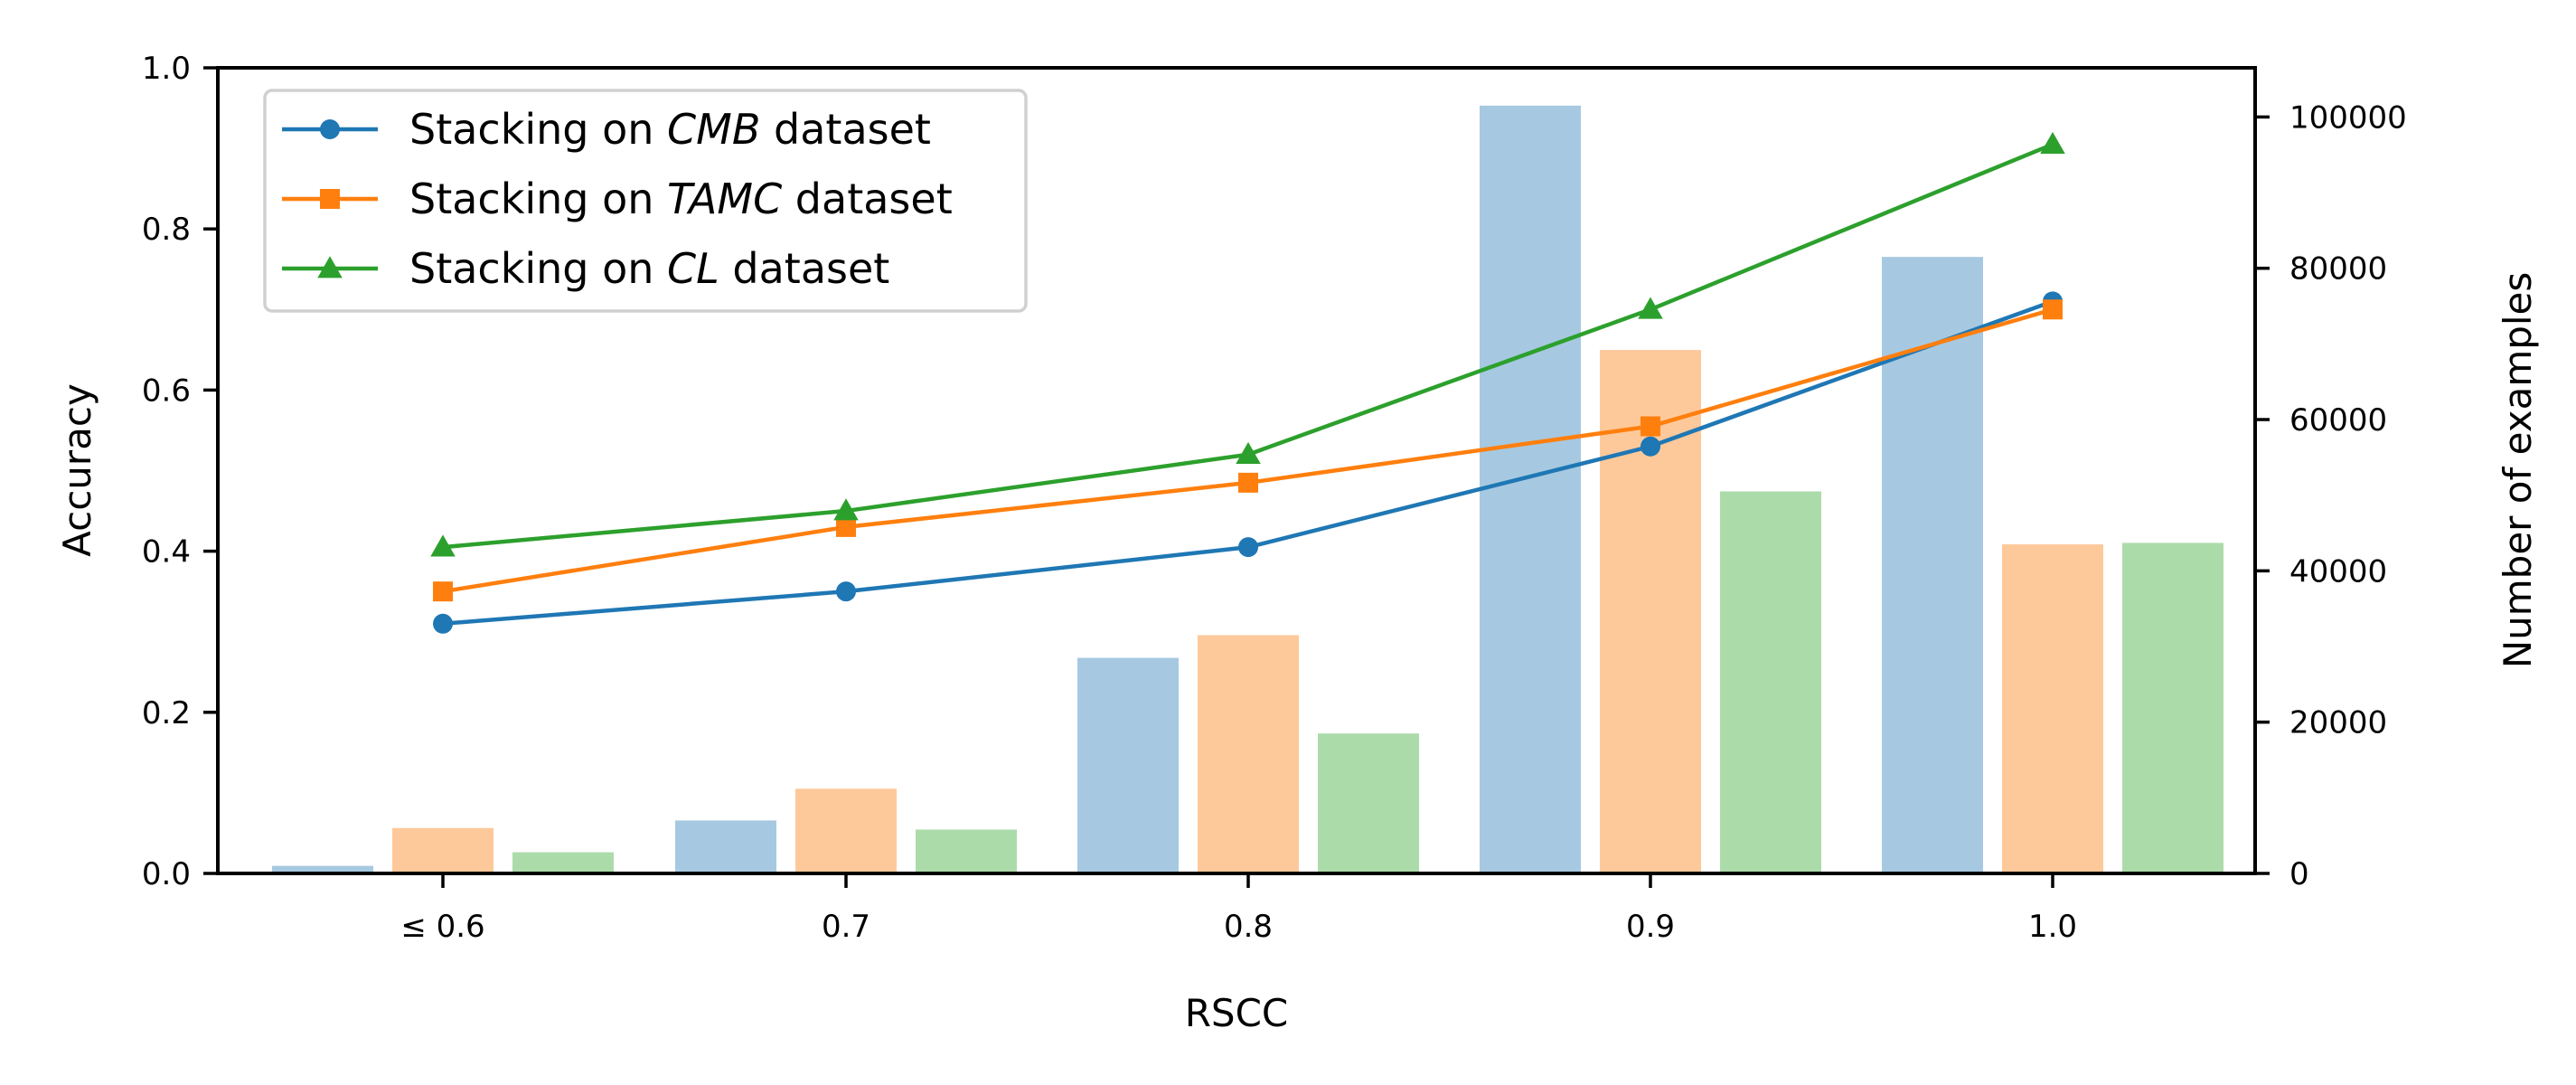 Image resolution: width=2576 pixels, height=1085 pixels. I want to click on legend-frame, so click(646, 201).